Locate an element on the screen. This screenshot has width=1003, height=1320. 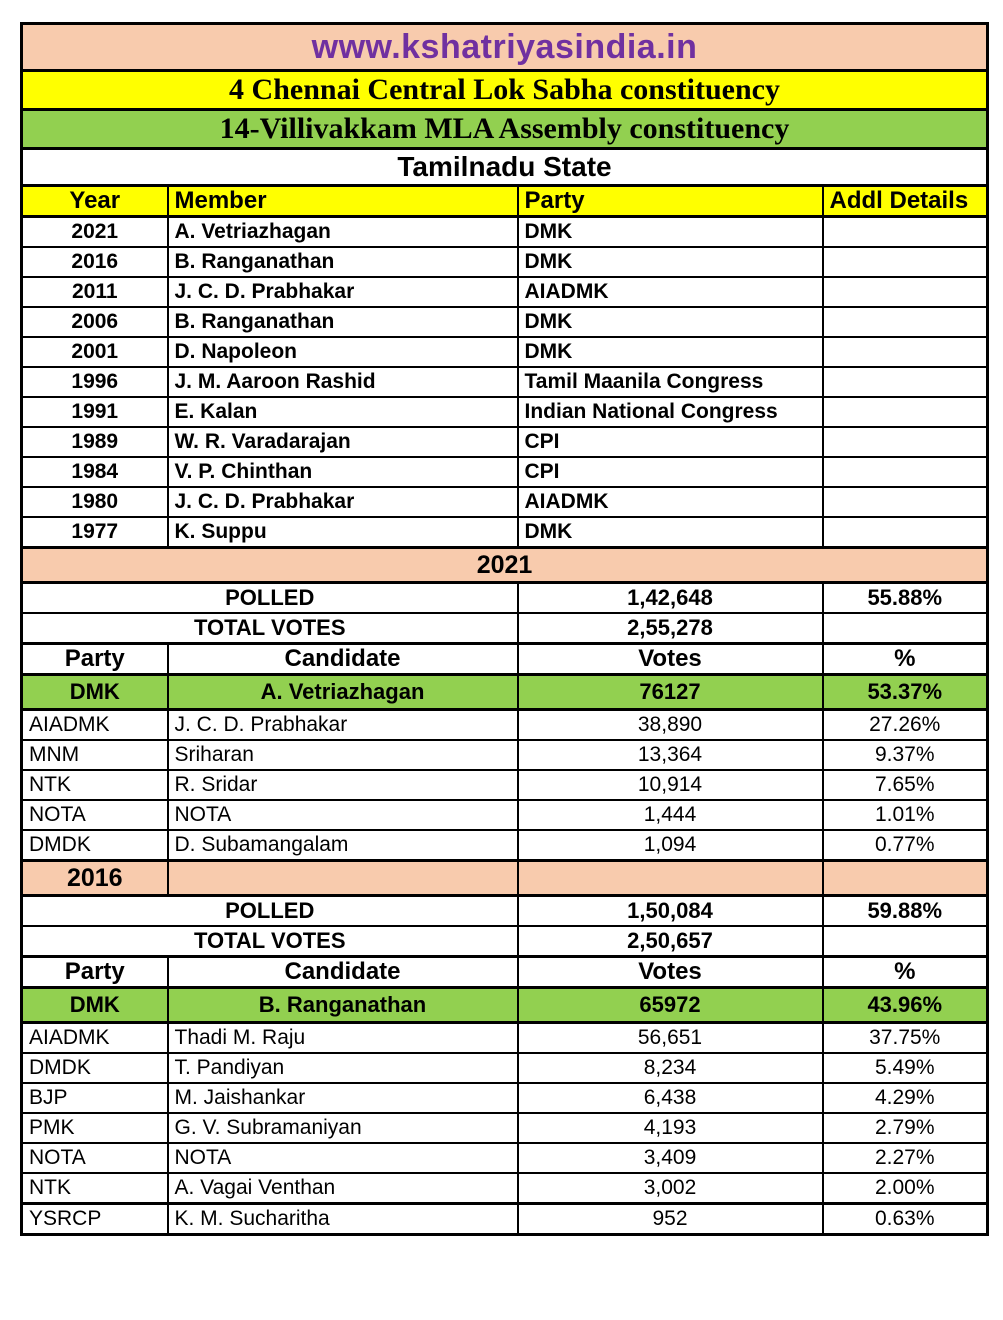
candidate-row: DMDK T. Pandiyan 8,234 5.49% is located at coordinates (504, 1068).